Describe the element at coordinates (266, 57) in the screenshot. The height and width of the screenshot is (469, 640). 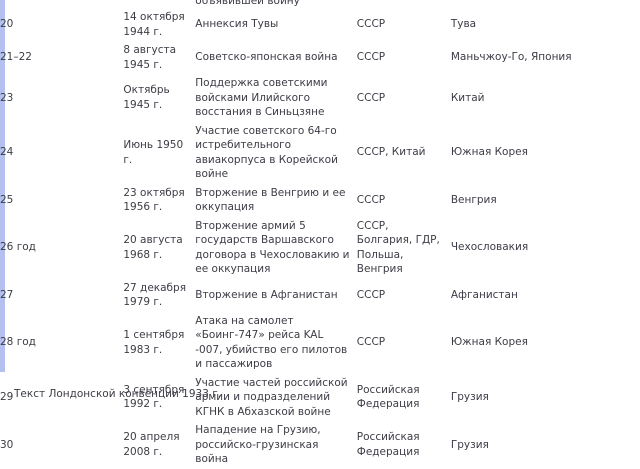
I see `cell-event: Советско-японская война` at that location.